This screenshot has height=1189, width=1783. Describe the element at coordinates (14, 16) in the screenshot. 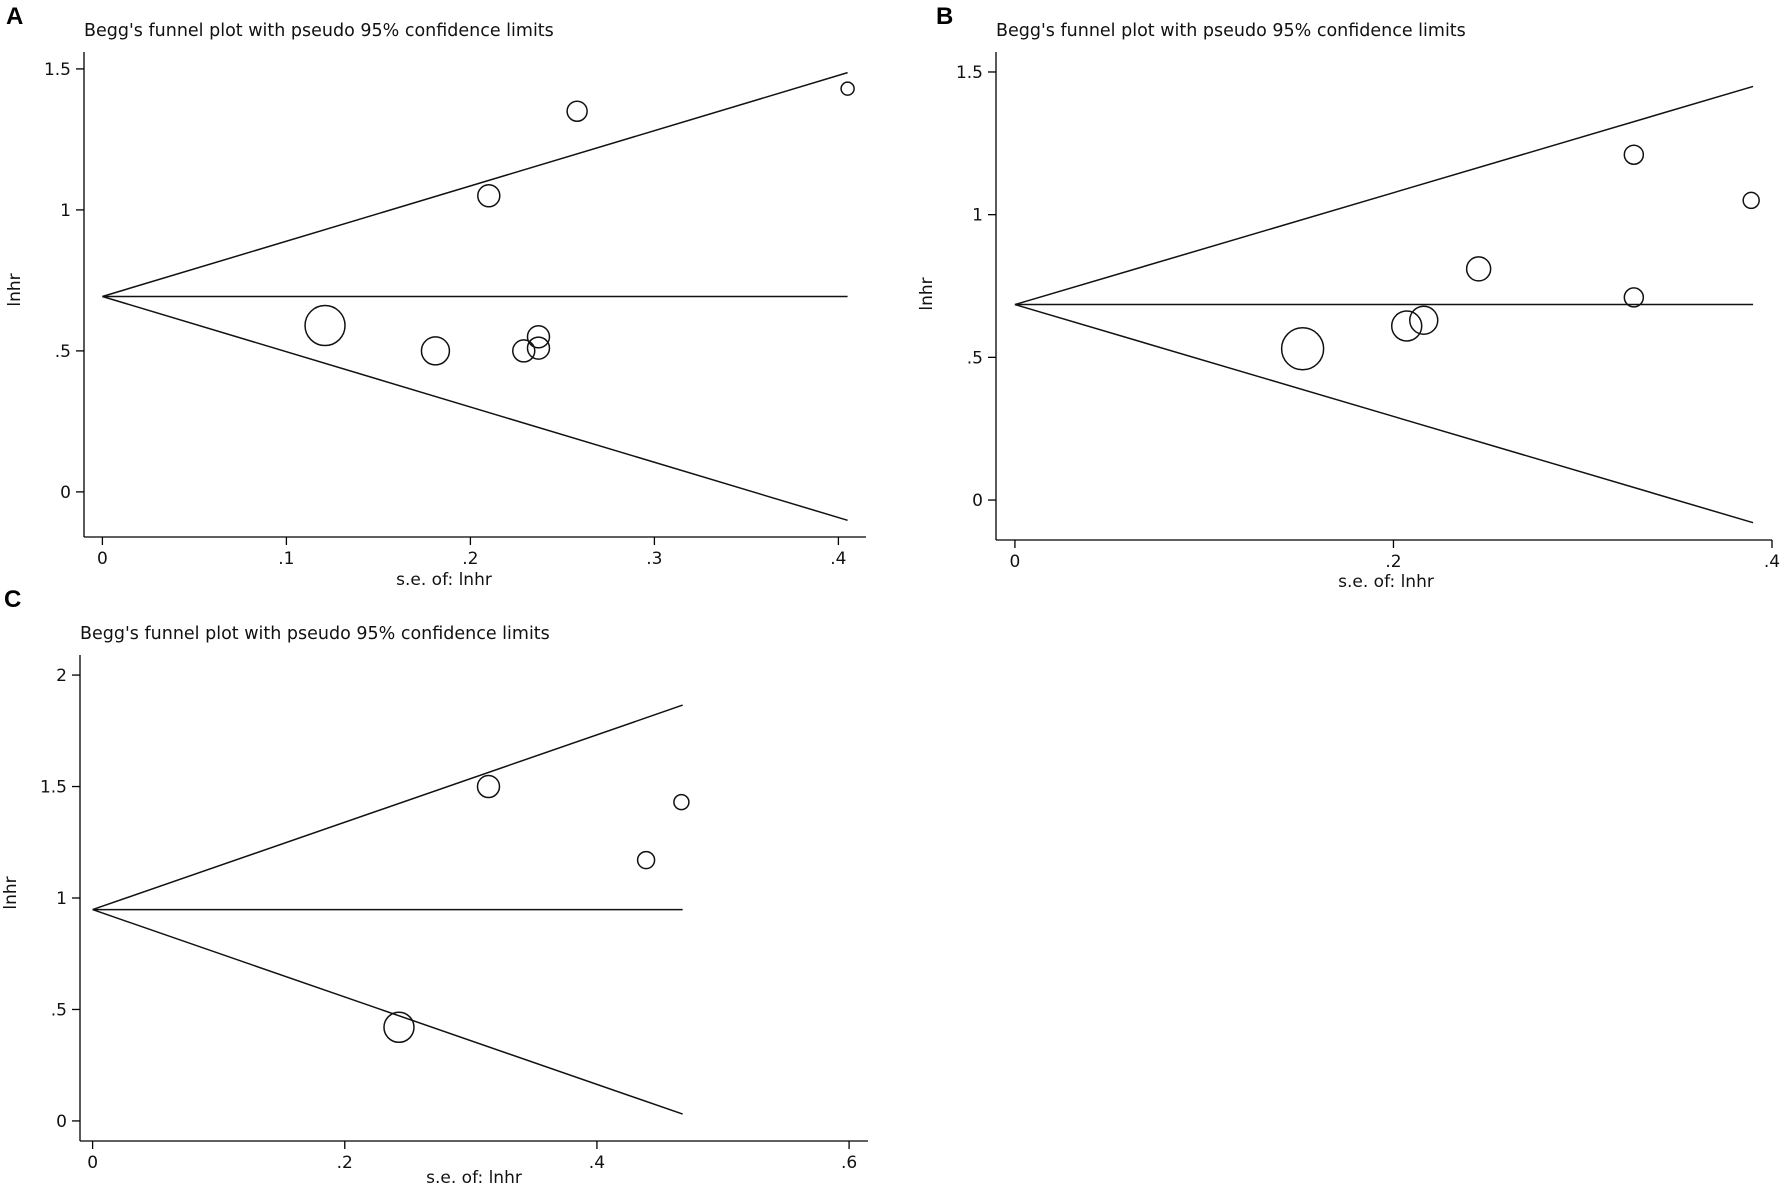

I see `panel-label: A` at that location.